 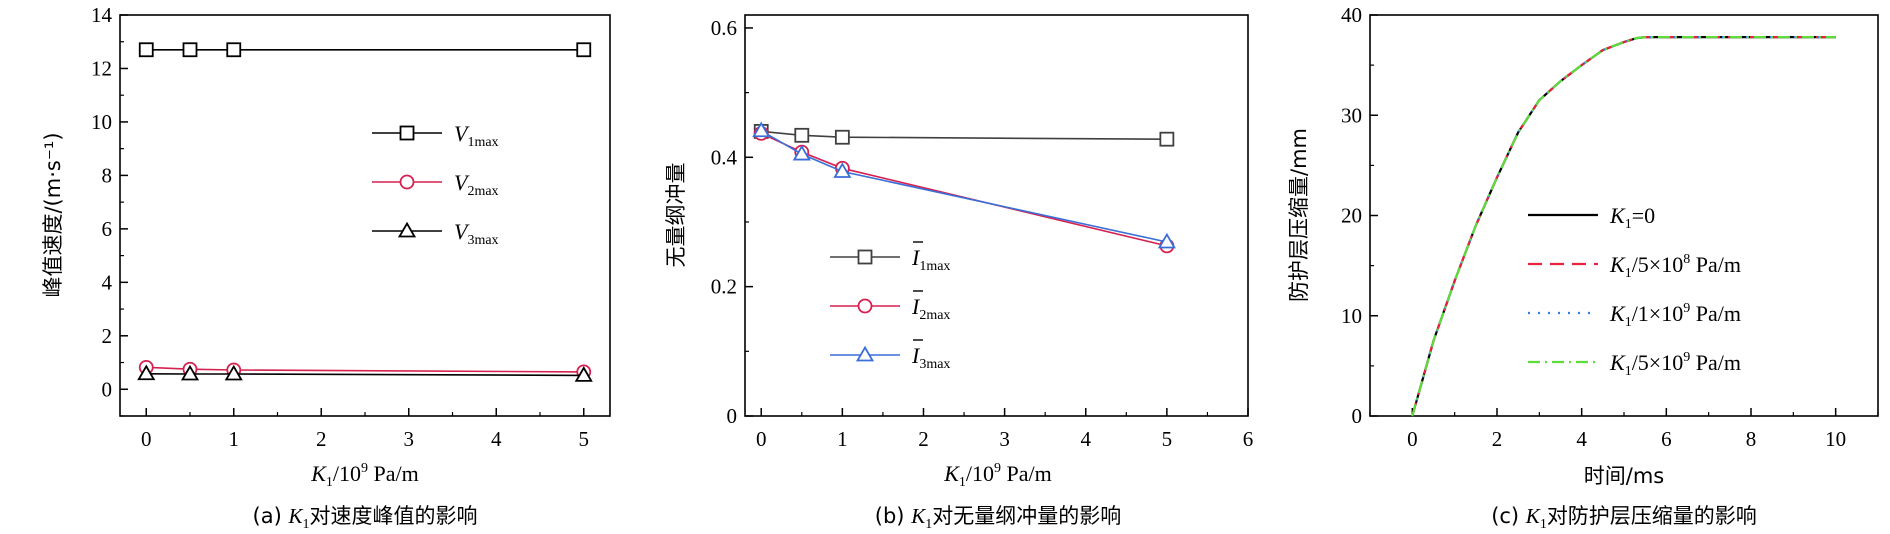 What do you see at coordinates (842, 439) in the screenshot?
I see `panel-b-x-tick-label: 1` at bounding box center [842, 439].